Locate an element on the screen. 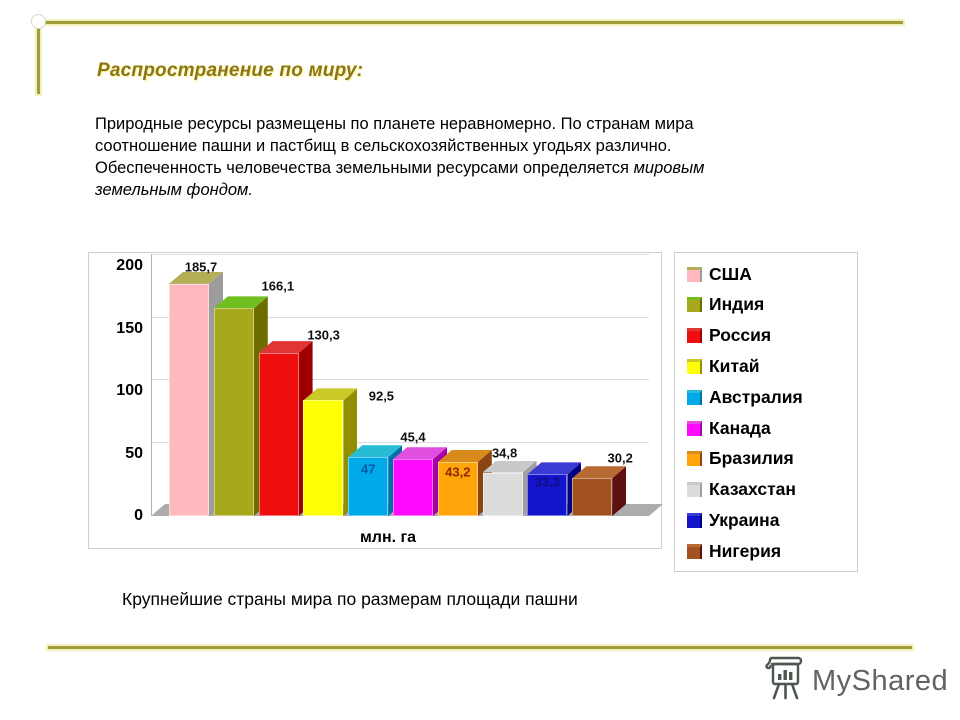  bar-value-label: 47 is located at coordinates (368, 469).